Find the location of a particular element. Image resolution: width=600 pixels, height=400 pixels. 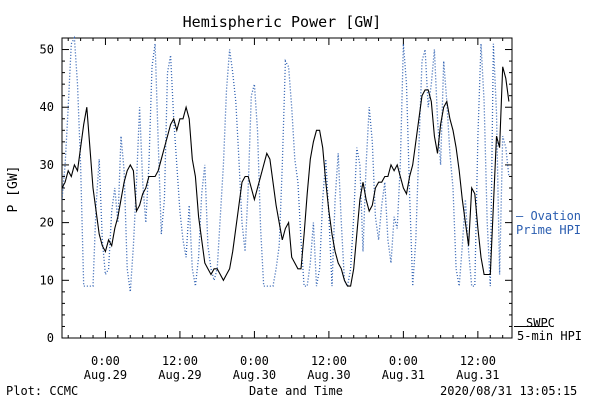

legend-ovation: — Ovation Prime HPI is located at coordinates (548, 223).